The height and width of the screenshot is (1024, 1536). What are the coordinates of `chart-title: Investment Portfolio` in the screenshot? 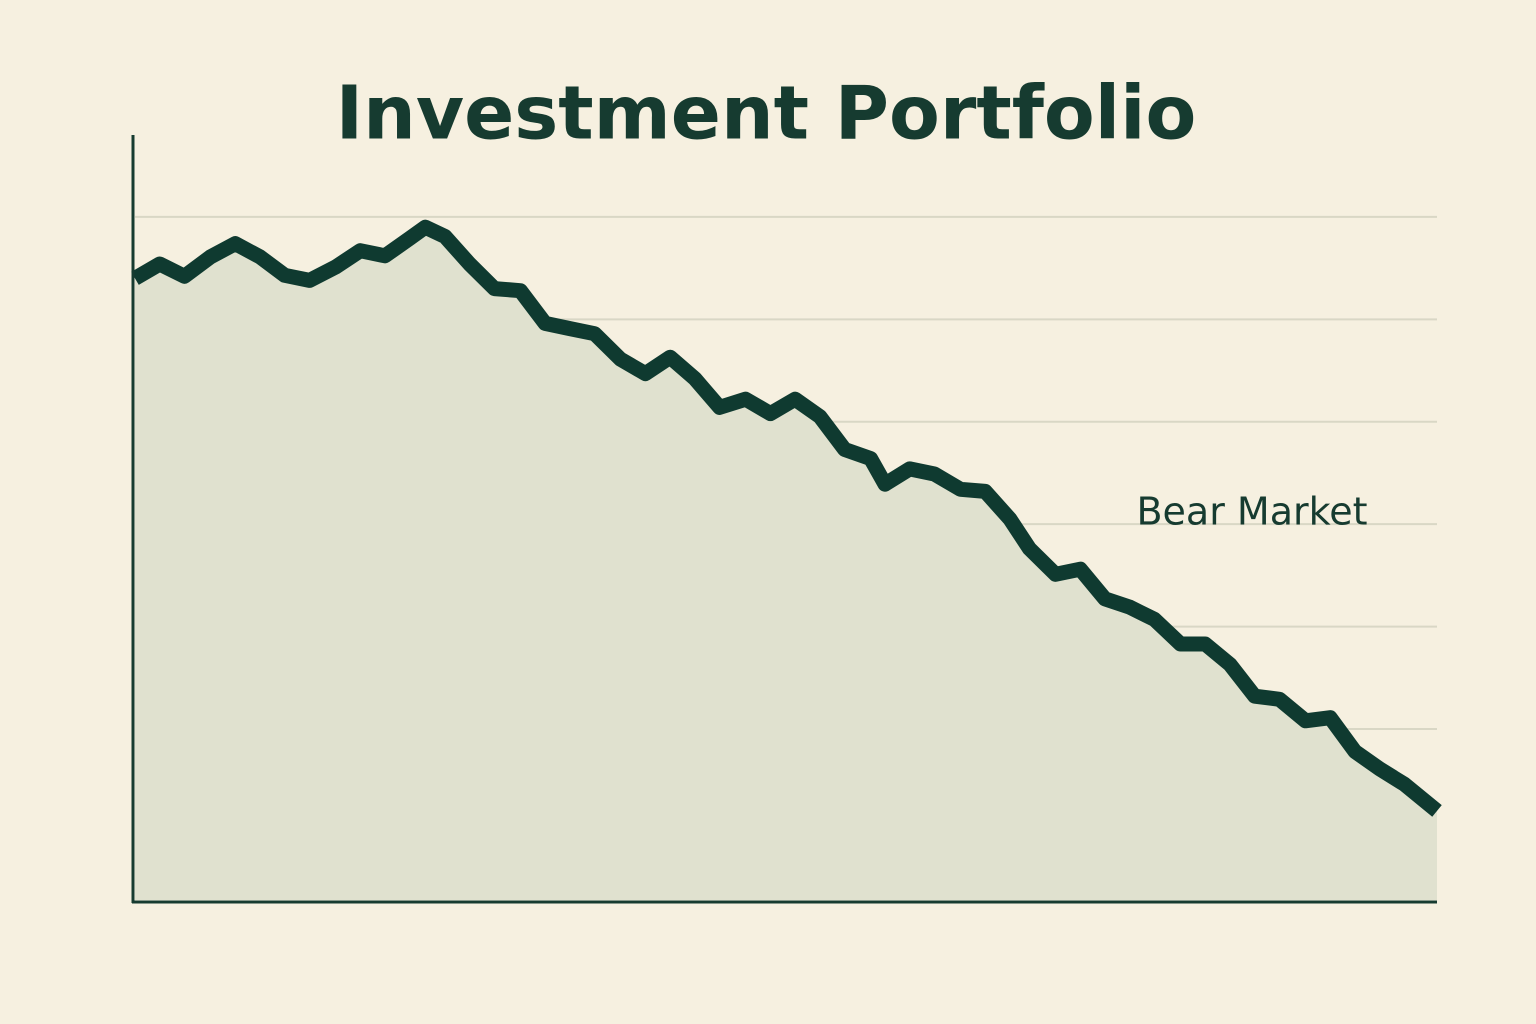 It's located at (766, 114).